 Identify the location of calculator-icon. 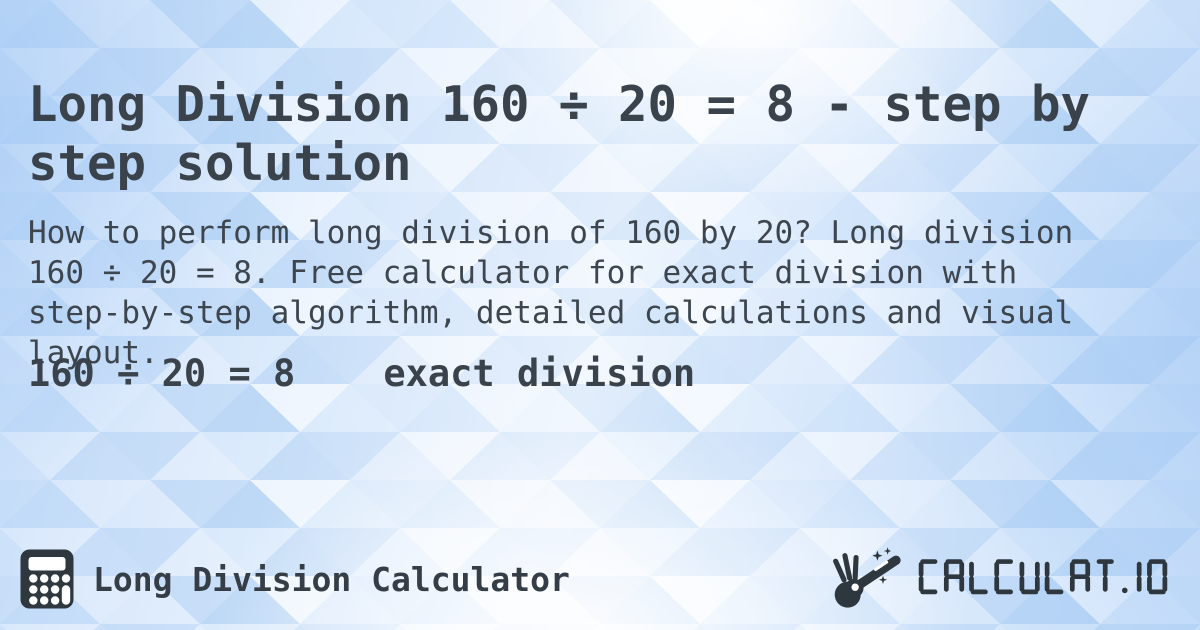
(47, 579).